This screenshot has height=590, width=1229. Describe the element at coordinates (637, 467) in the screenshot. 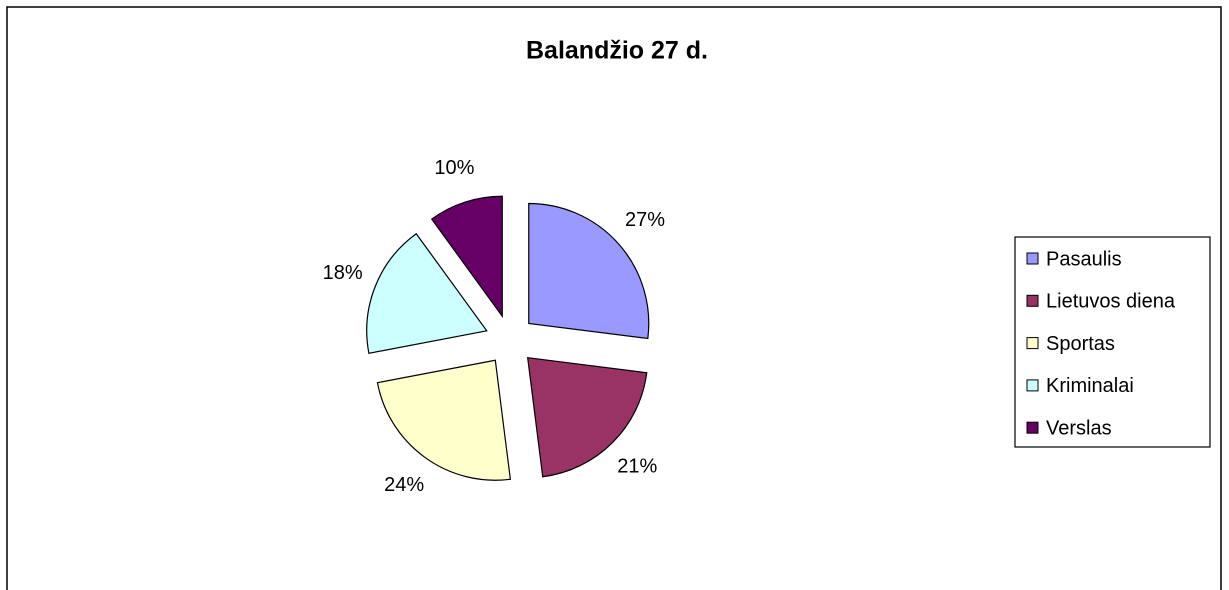

I see `data-label: 21%` at that location.